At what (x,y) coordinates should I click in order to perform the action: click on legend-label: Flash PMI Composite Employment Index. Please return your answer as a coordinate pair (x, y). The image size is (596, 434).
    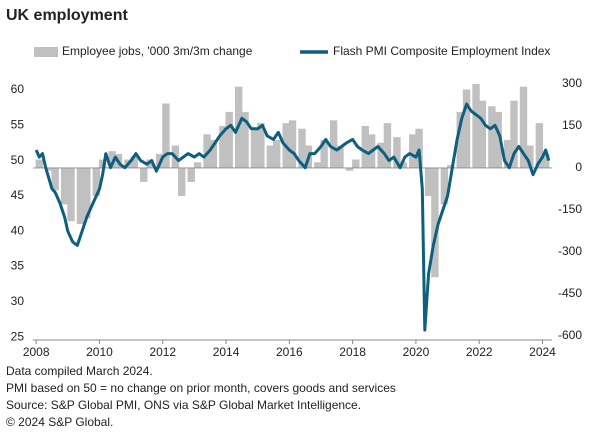
    Looking at the image, I should click on (441, 51).